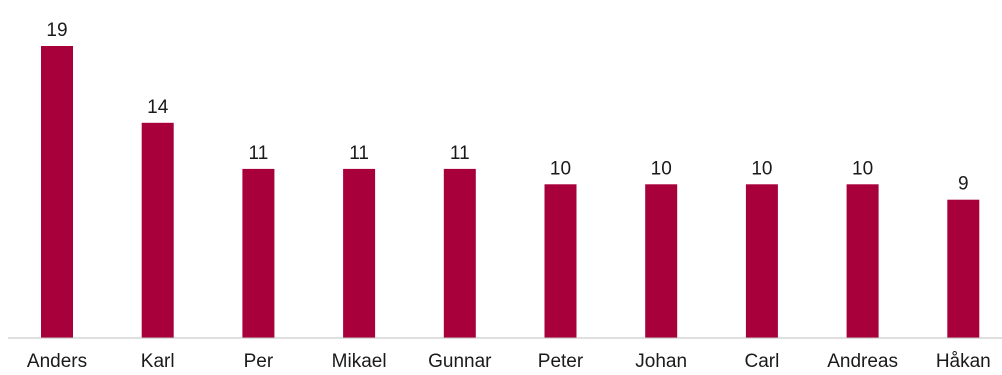 This screenshot has width=1002, height=375. What do you see at coordinates (359, 253) in the screenshot?
I see `bar-mikael` at bounding box center [359, 253].